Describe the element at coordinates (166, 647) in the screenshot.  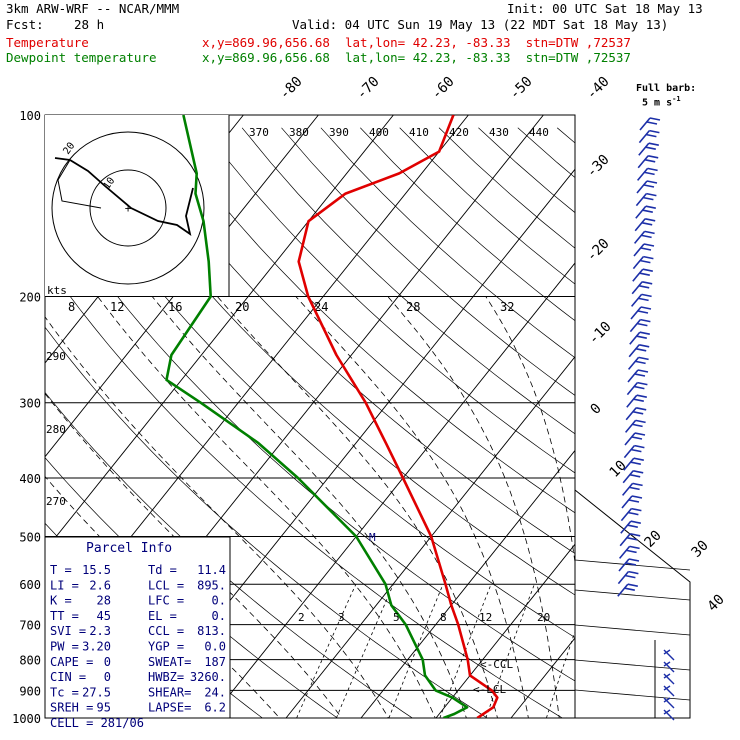
I see `parcel-field-label: YGP =` at that location.